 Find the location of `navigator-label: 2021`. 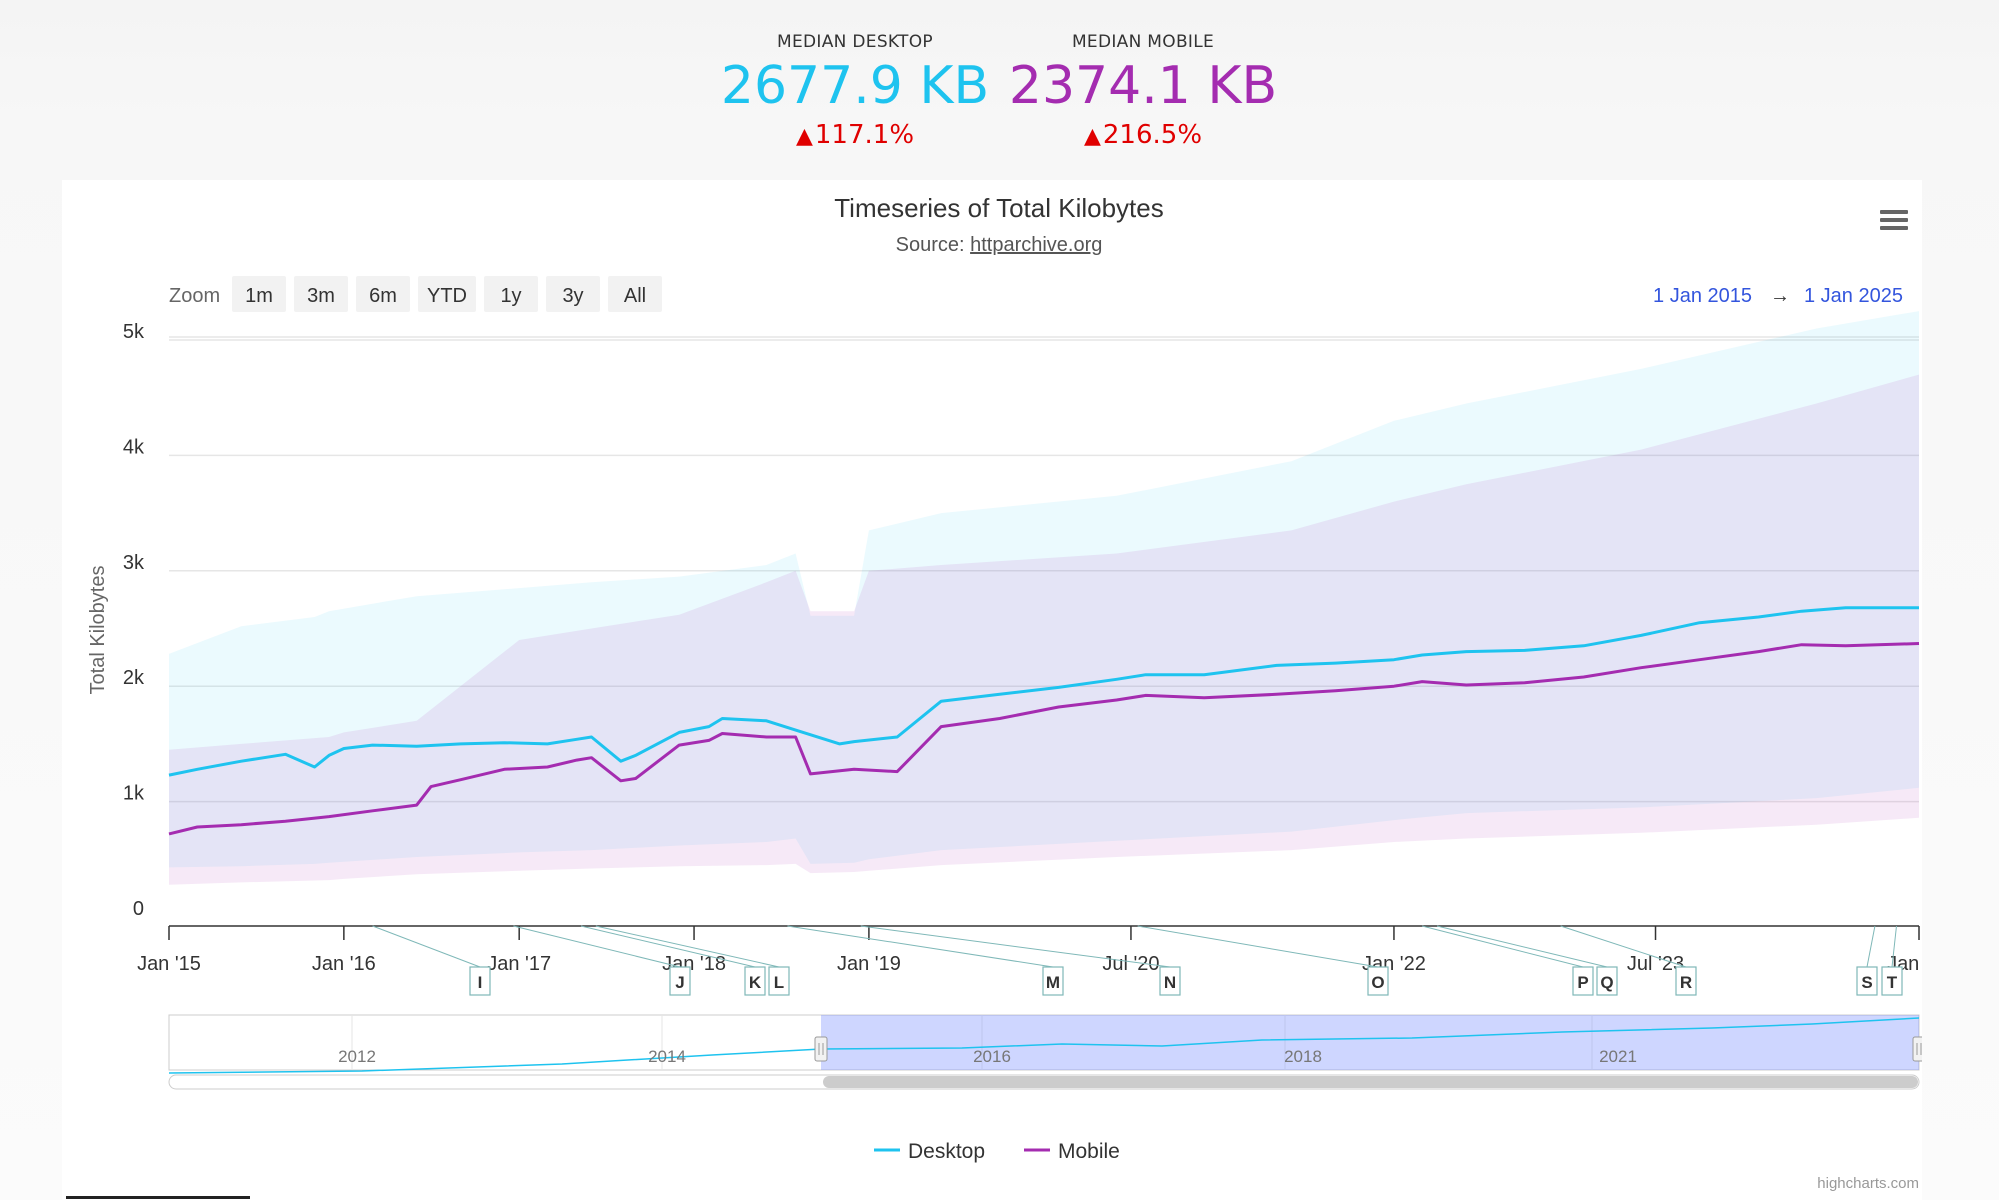

navigator-label: 2021 is located at coordinates (1618, 1056).